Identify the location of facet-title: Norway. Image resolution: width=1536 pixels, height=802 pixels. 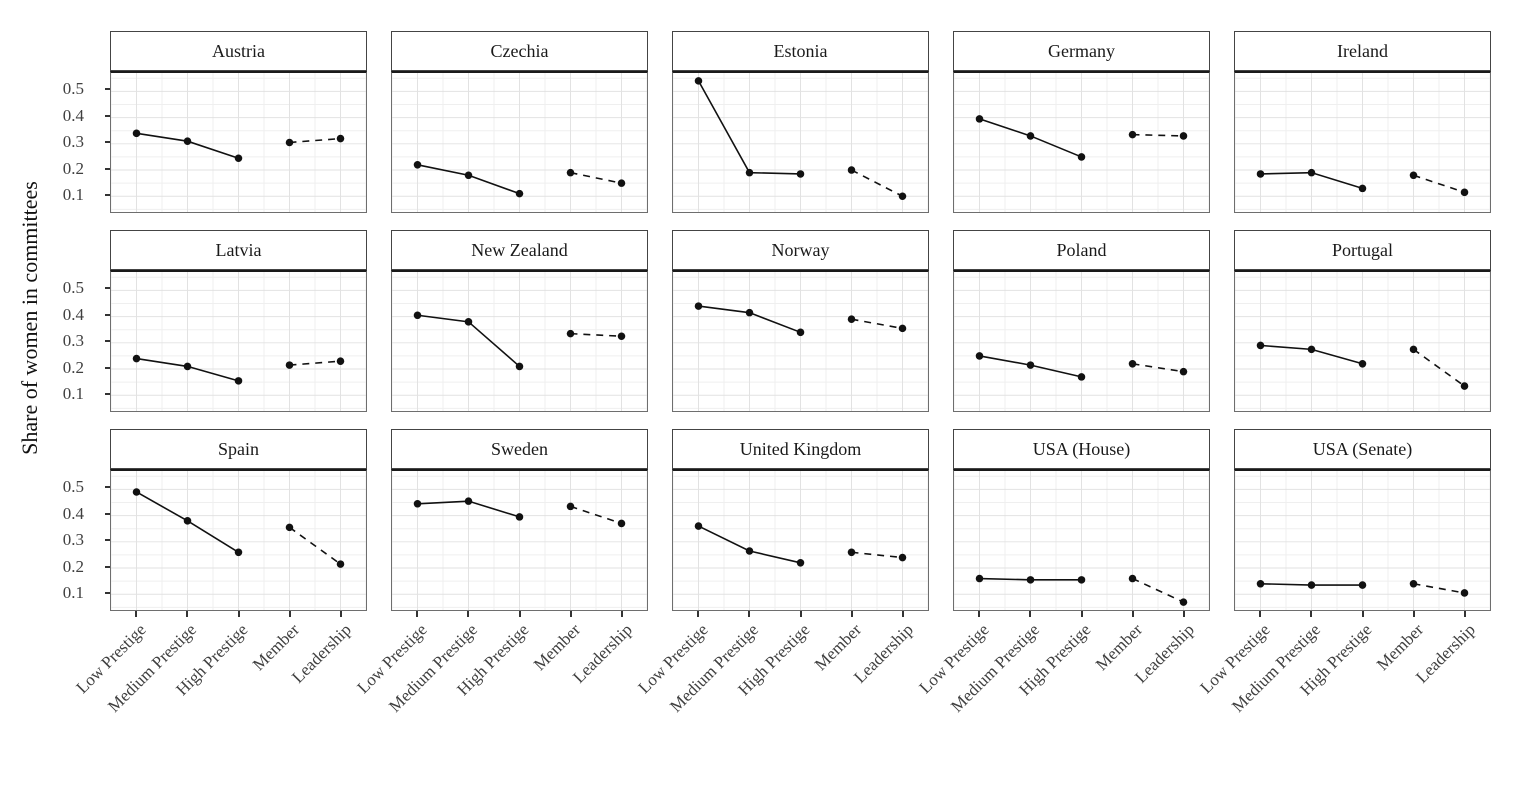
(800, 249).